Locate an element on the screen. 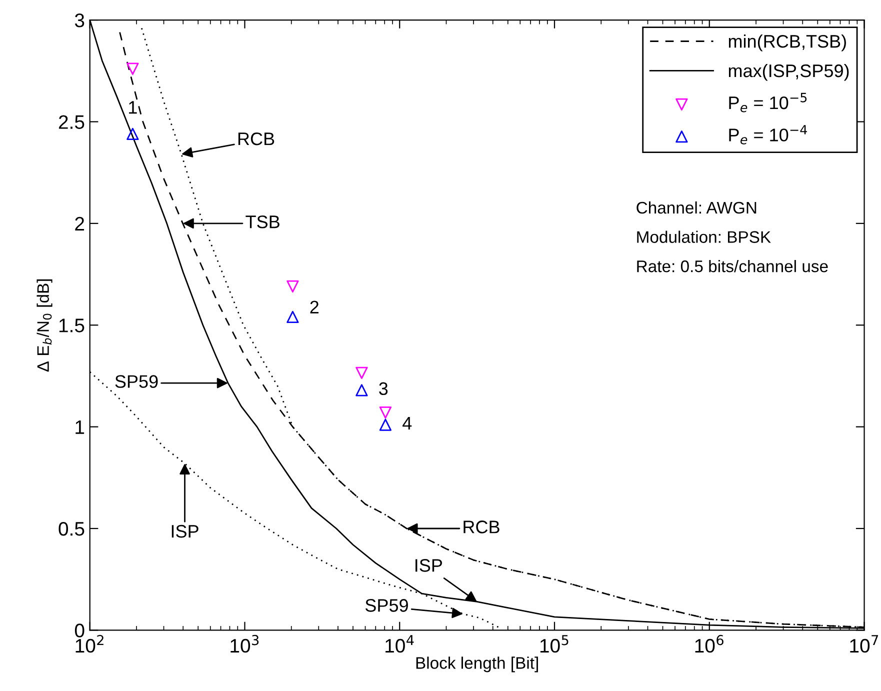  legend-label: max(ISP,SP59) is located at coordinates (788, 72).